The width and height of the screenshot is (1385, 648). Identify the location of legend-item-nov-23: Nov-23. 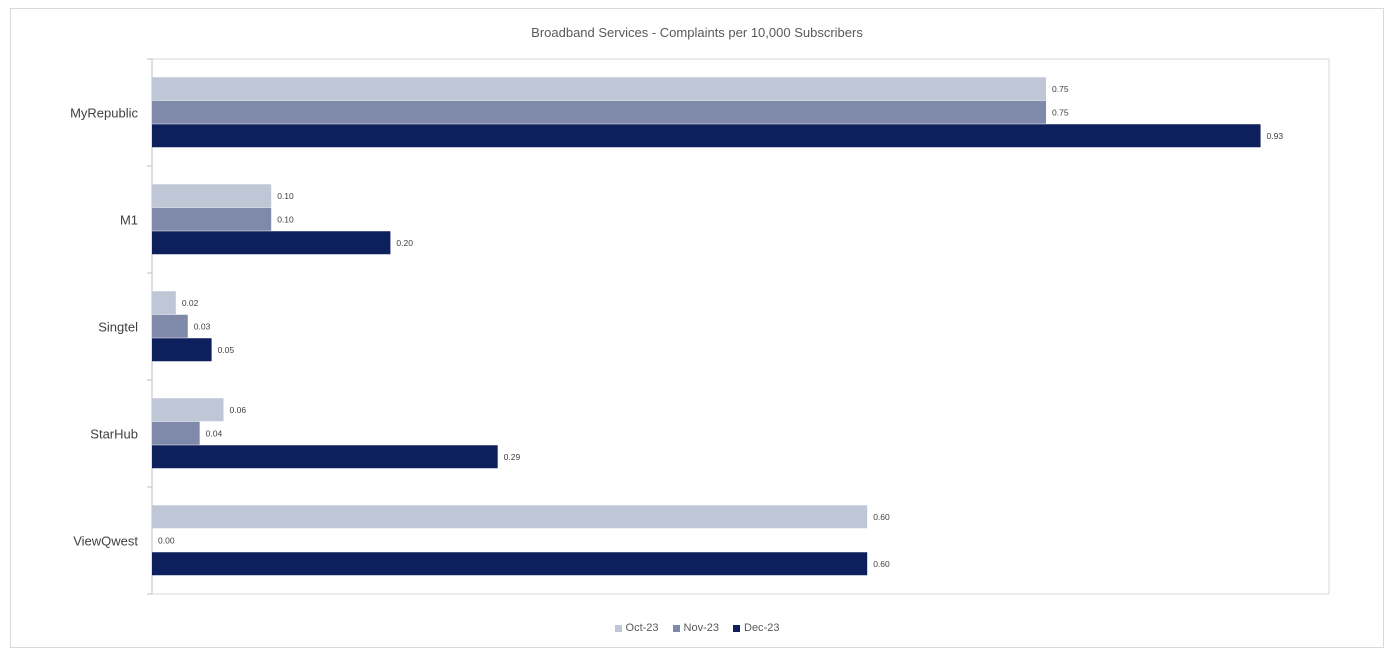
(695, 628).